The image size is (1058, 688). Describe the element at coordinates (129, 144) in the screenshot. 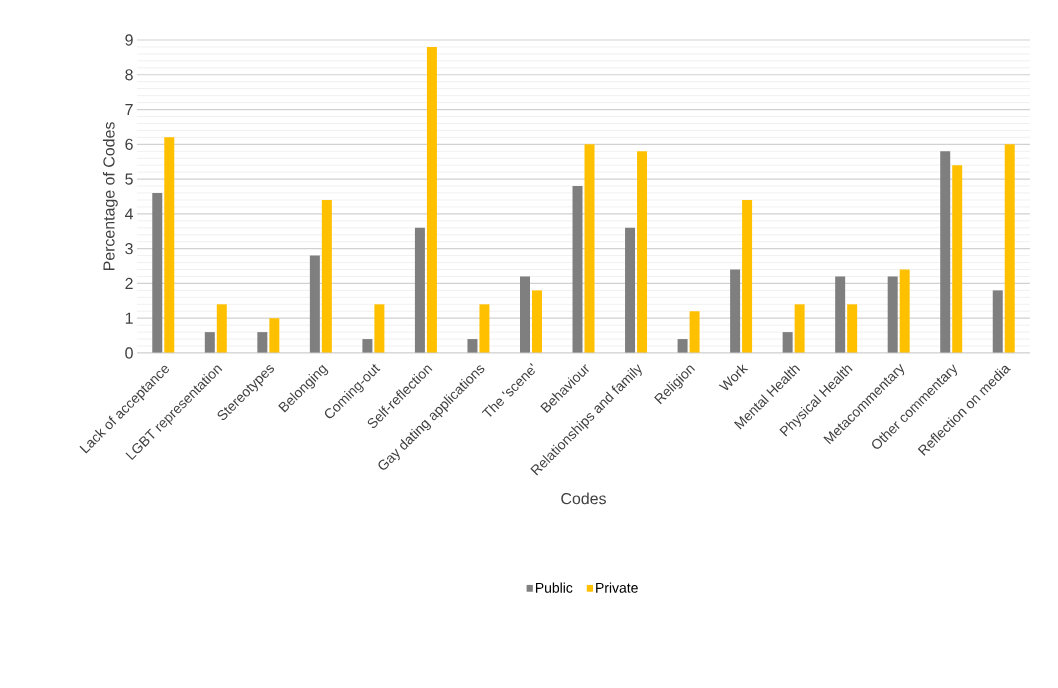

I see `y-tick-label: 6` at that location.